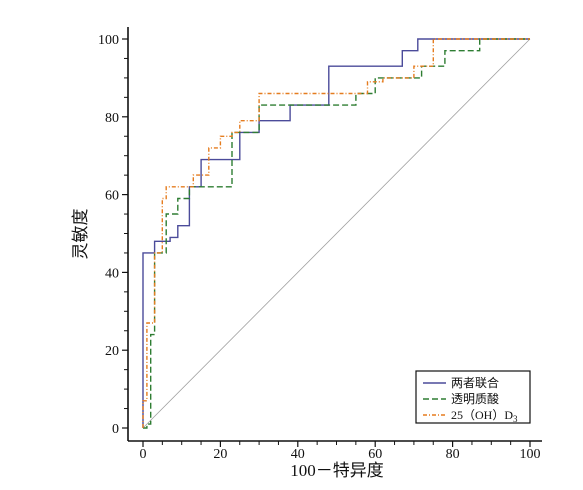 The image size is (583, 490). What do you see at coordinates (475, 382) in the screenshot?
I see `legend-label-1: 两者联合` at bounding box center [475, 382].